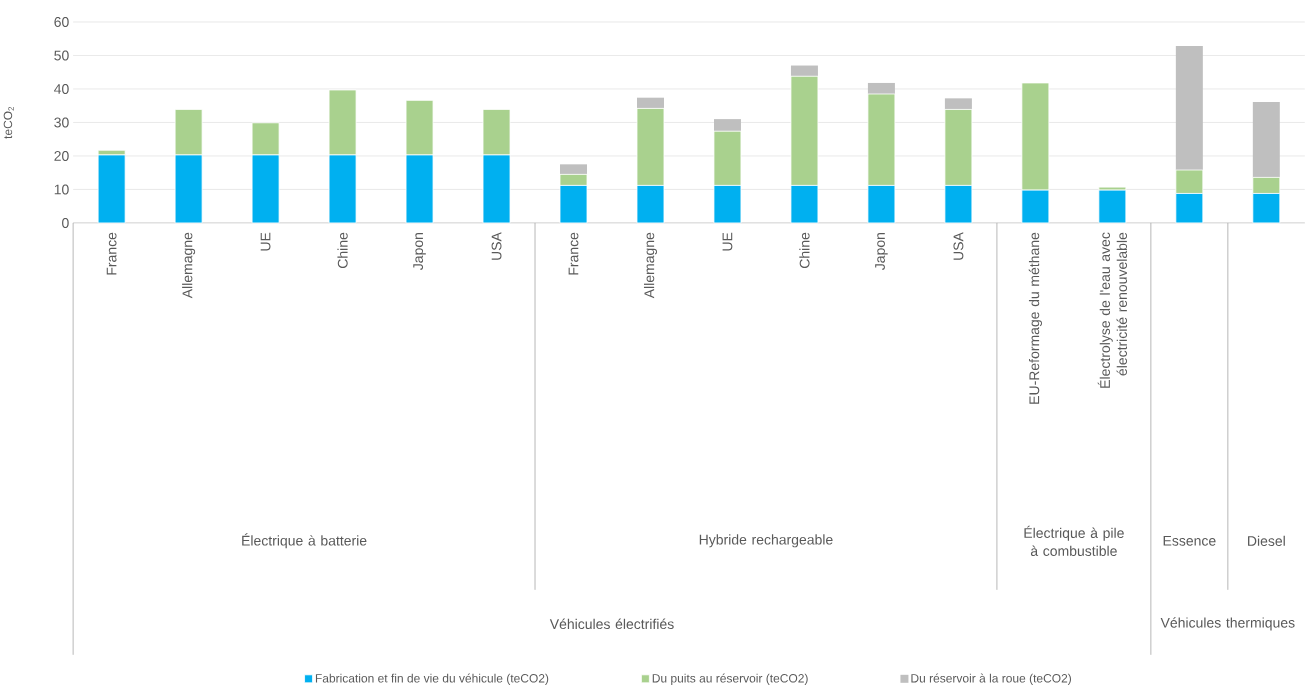  What do you see at coordinates (61, 189) in the screenshot?
I see `y-tick-label: 10` at bounding box center [61, 189].